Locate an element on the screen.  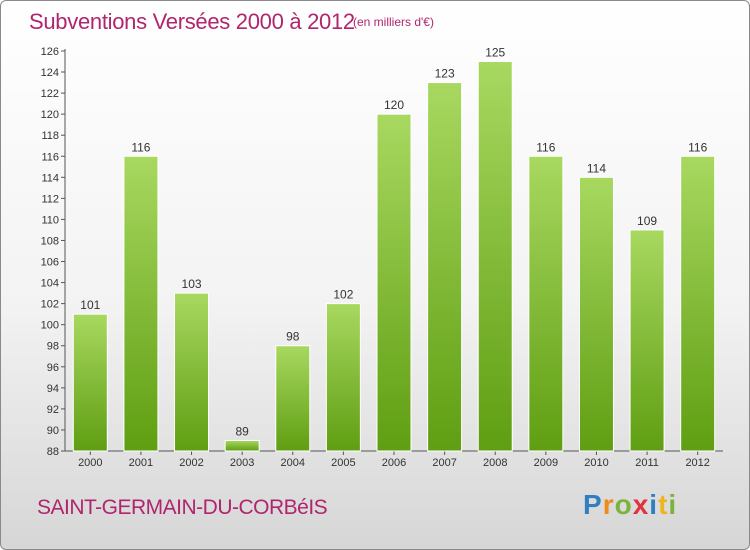
y-tick-label: 118 is located at coordinates (50, 136).